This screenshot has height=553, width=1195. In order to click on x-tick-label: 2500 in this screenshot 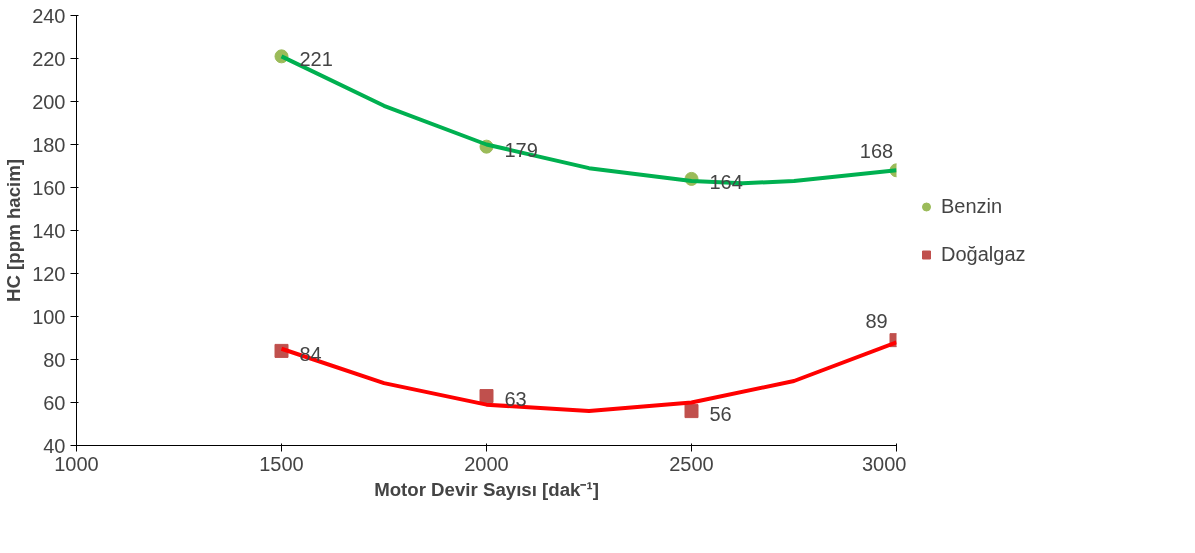, I will do `click(691, 463)`.